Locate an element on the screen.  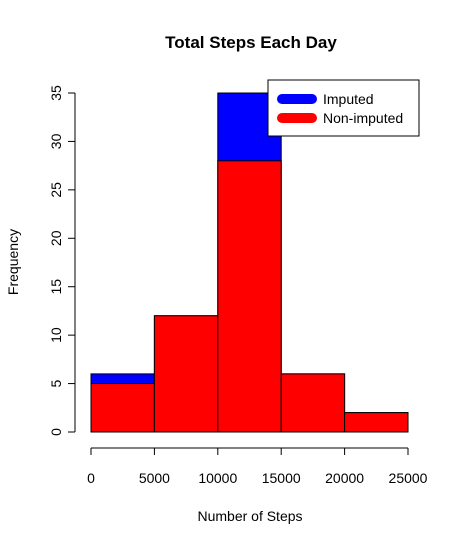
y-tick-label: 30 is located at coordinates (56, 141).